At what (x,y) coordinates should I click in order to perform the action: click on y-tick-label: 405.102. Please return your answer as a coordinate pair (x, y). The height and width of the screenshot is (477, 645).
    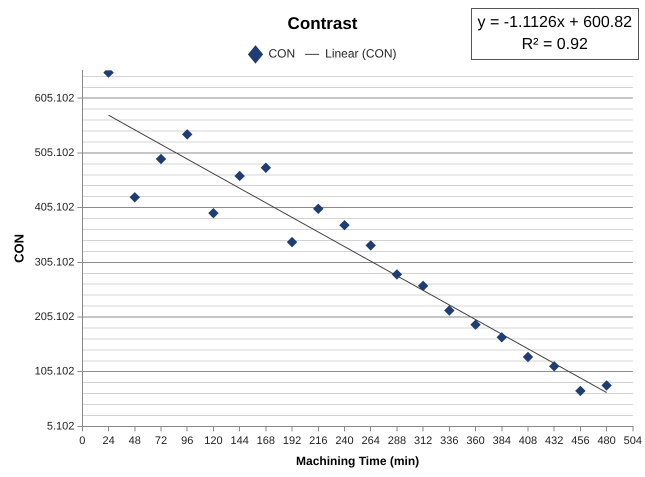
    Looking at the image, I should click on (54, 208).